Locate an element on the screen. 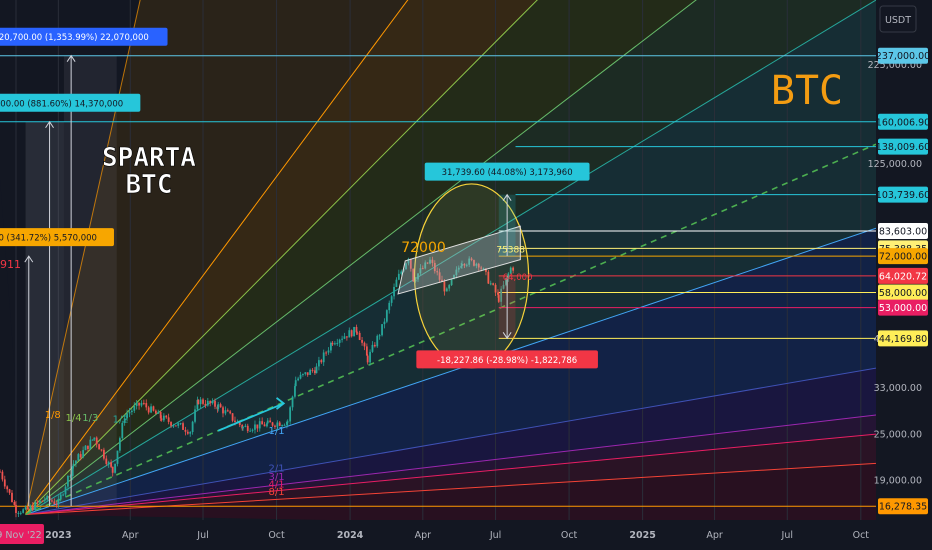  price-axis-tick: 125,000.00 is located at coordinates (895, 164).